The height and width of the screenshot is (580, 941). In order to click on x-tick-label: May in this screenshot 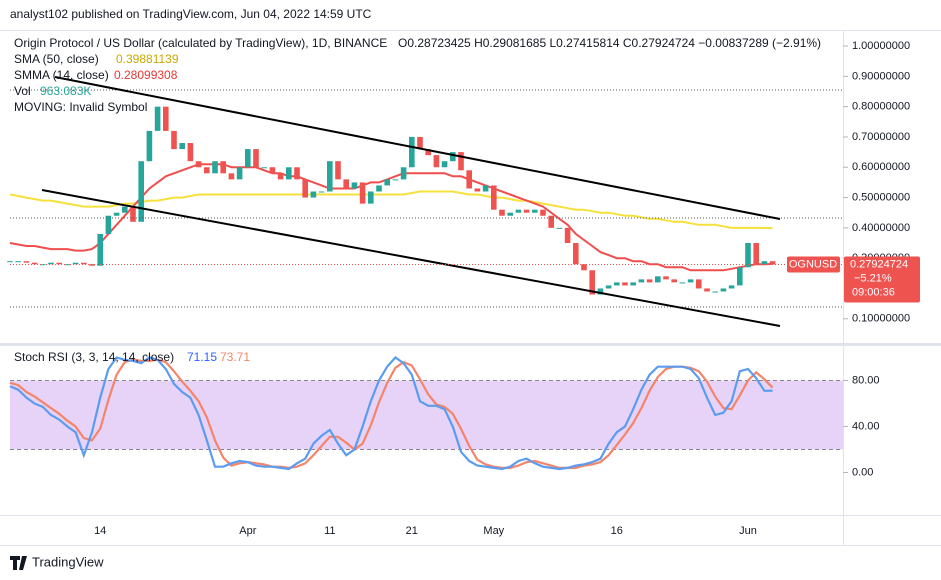, I will do `click(493, 531)`.